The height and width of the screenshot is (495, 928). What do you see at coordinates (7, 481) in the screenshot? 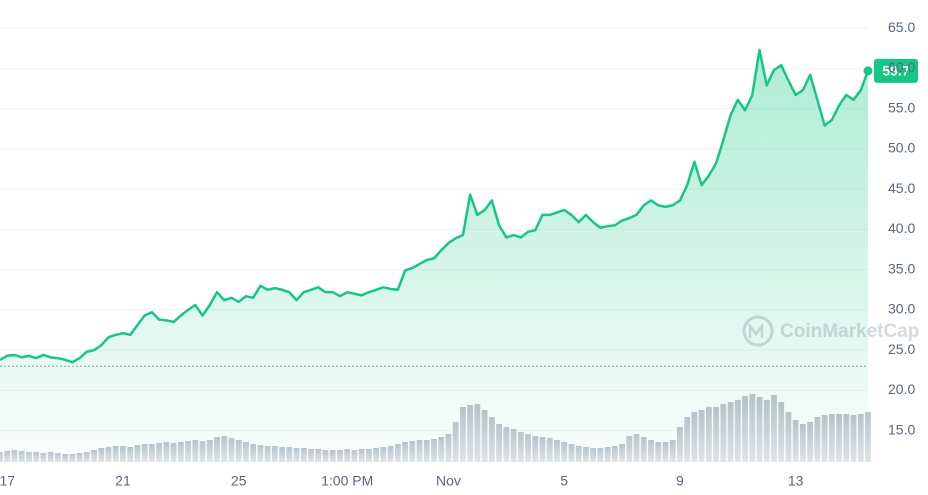
I see `x-tick-label: 17` at bounding box center [7, 481].